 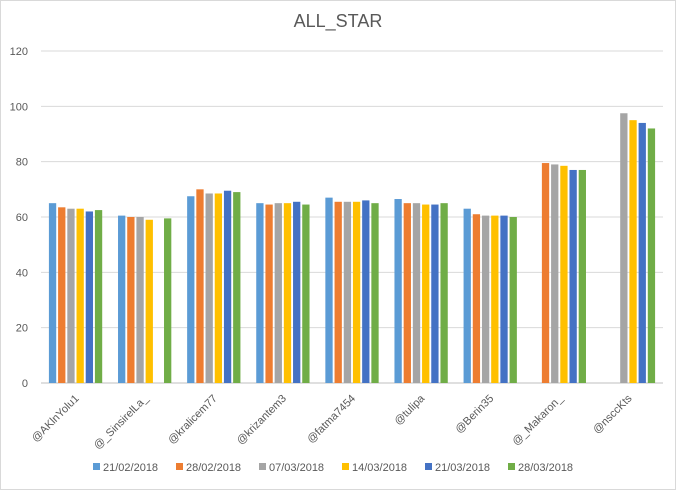 I want to click on x-tick-label: @fatma7454, so click(x=331, y=419).